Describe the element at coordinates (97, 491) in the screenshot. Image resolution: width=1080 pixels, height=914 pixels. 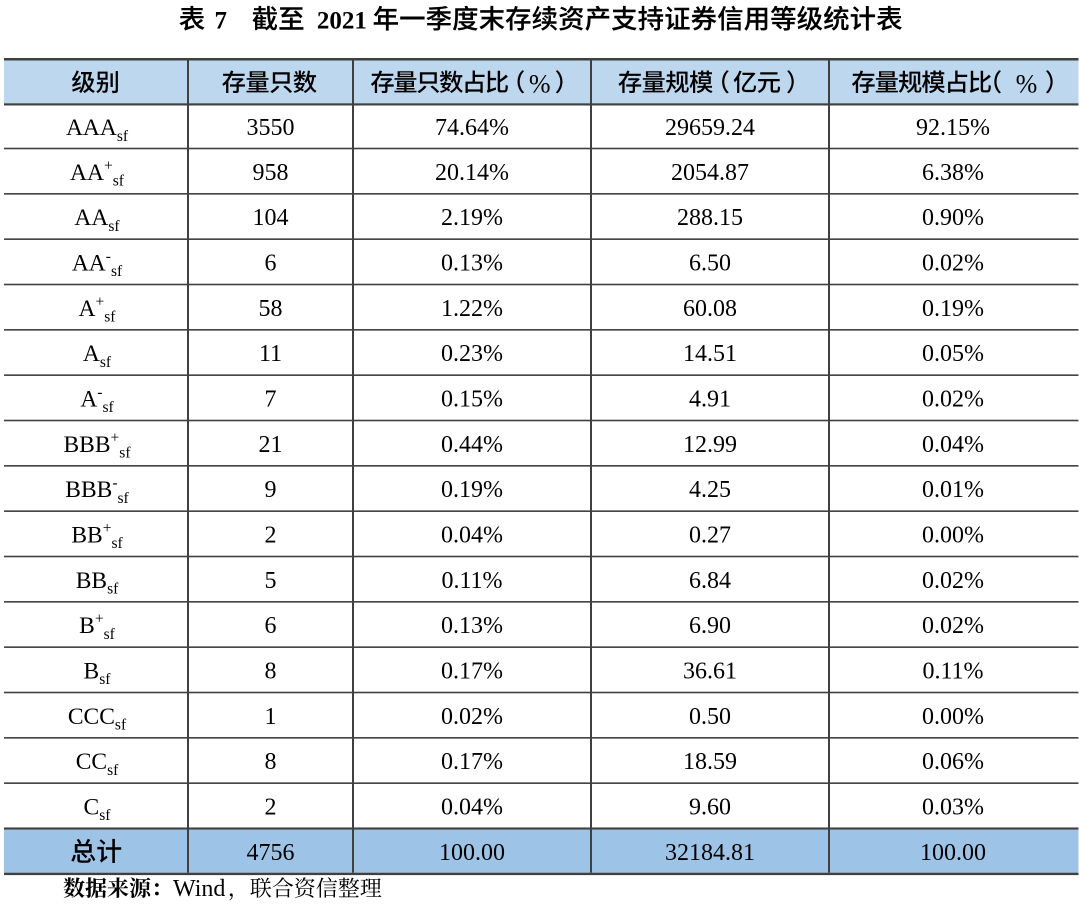
I see `svg-text: BBB-sf` at that location.